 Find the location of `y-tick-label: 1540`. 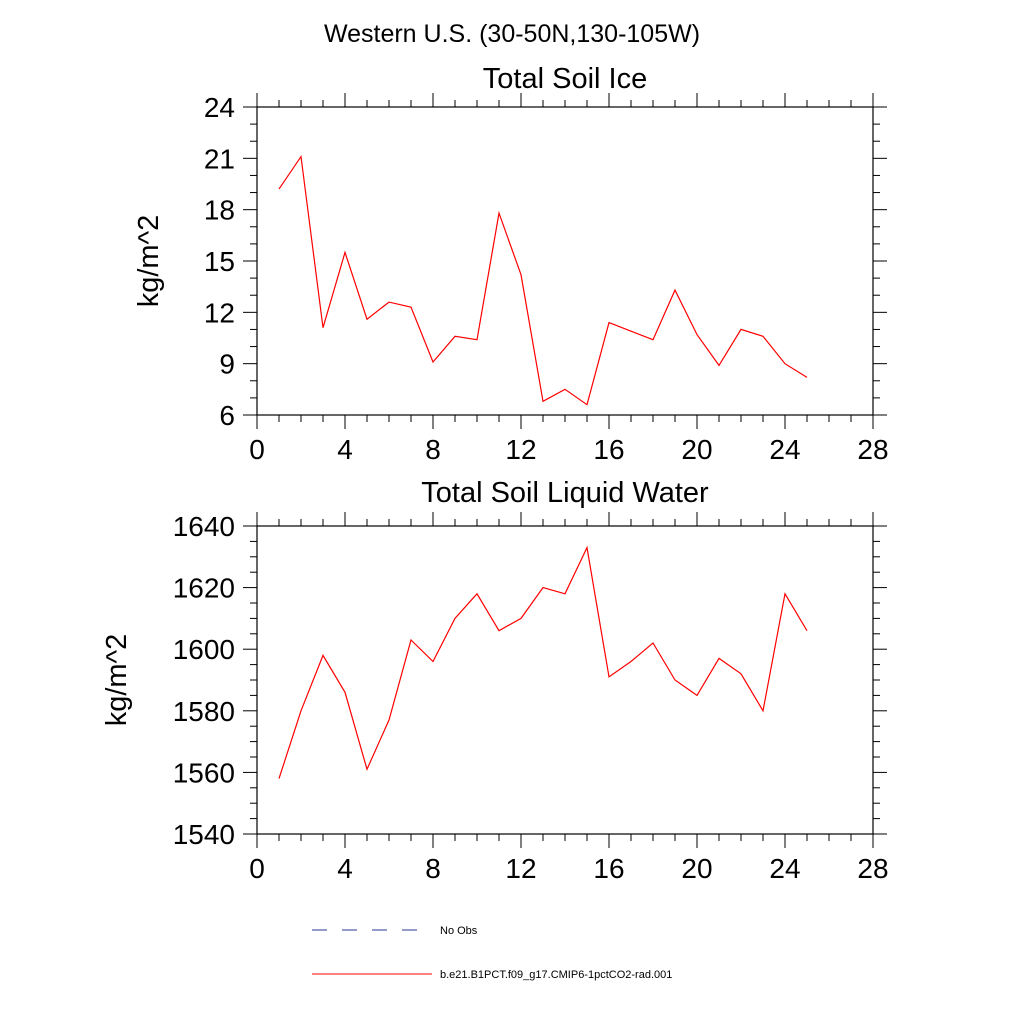

y-tick-label: 1540 is located at coordinates (204, 834).